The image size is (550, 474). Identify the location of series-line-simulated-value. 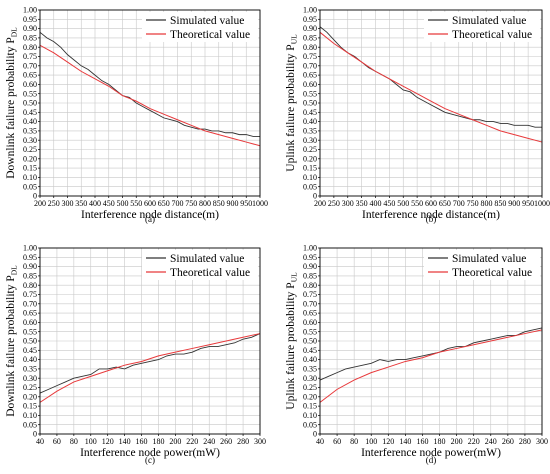
(430, 77).